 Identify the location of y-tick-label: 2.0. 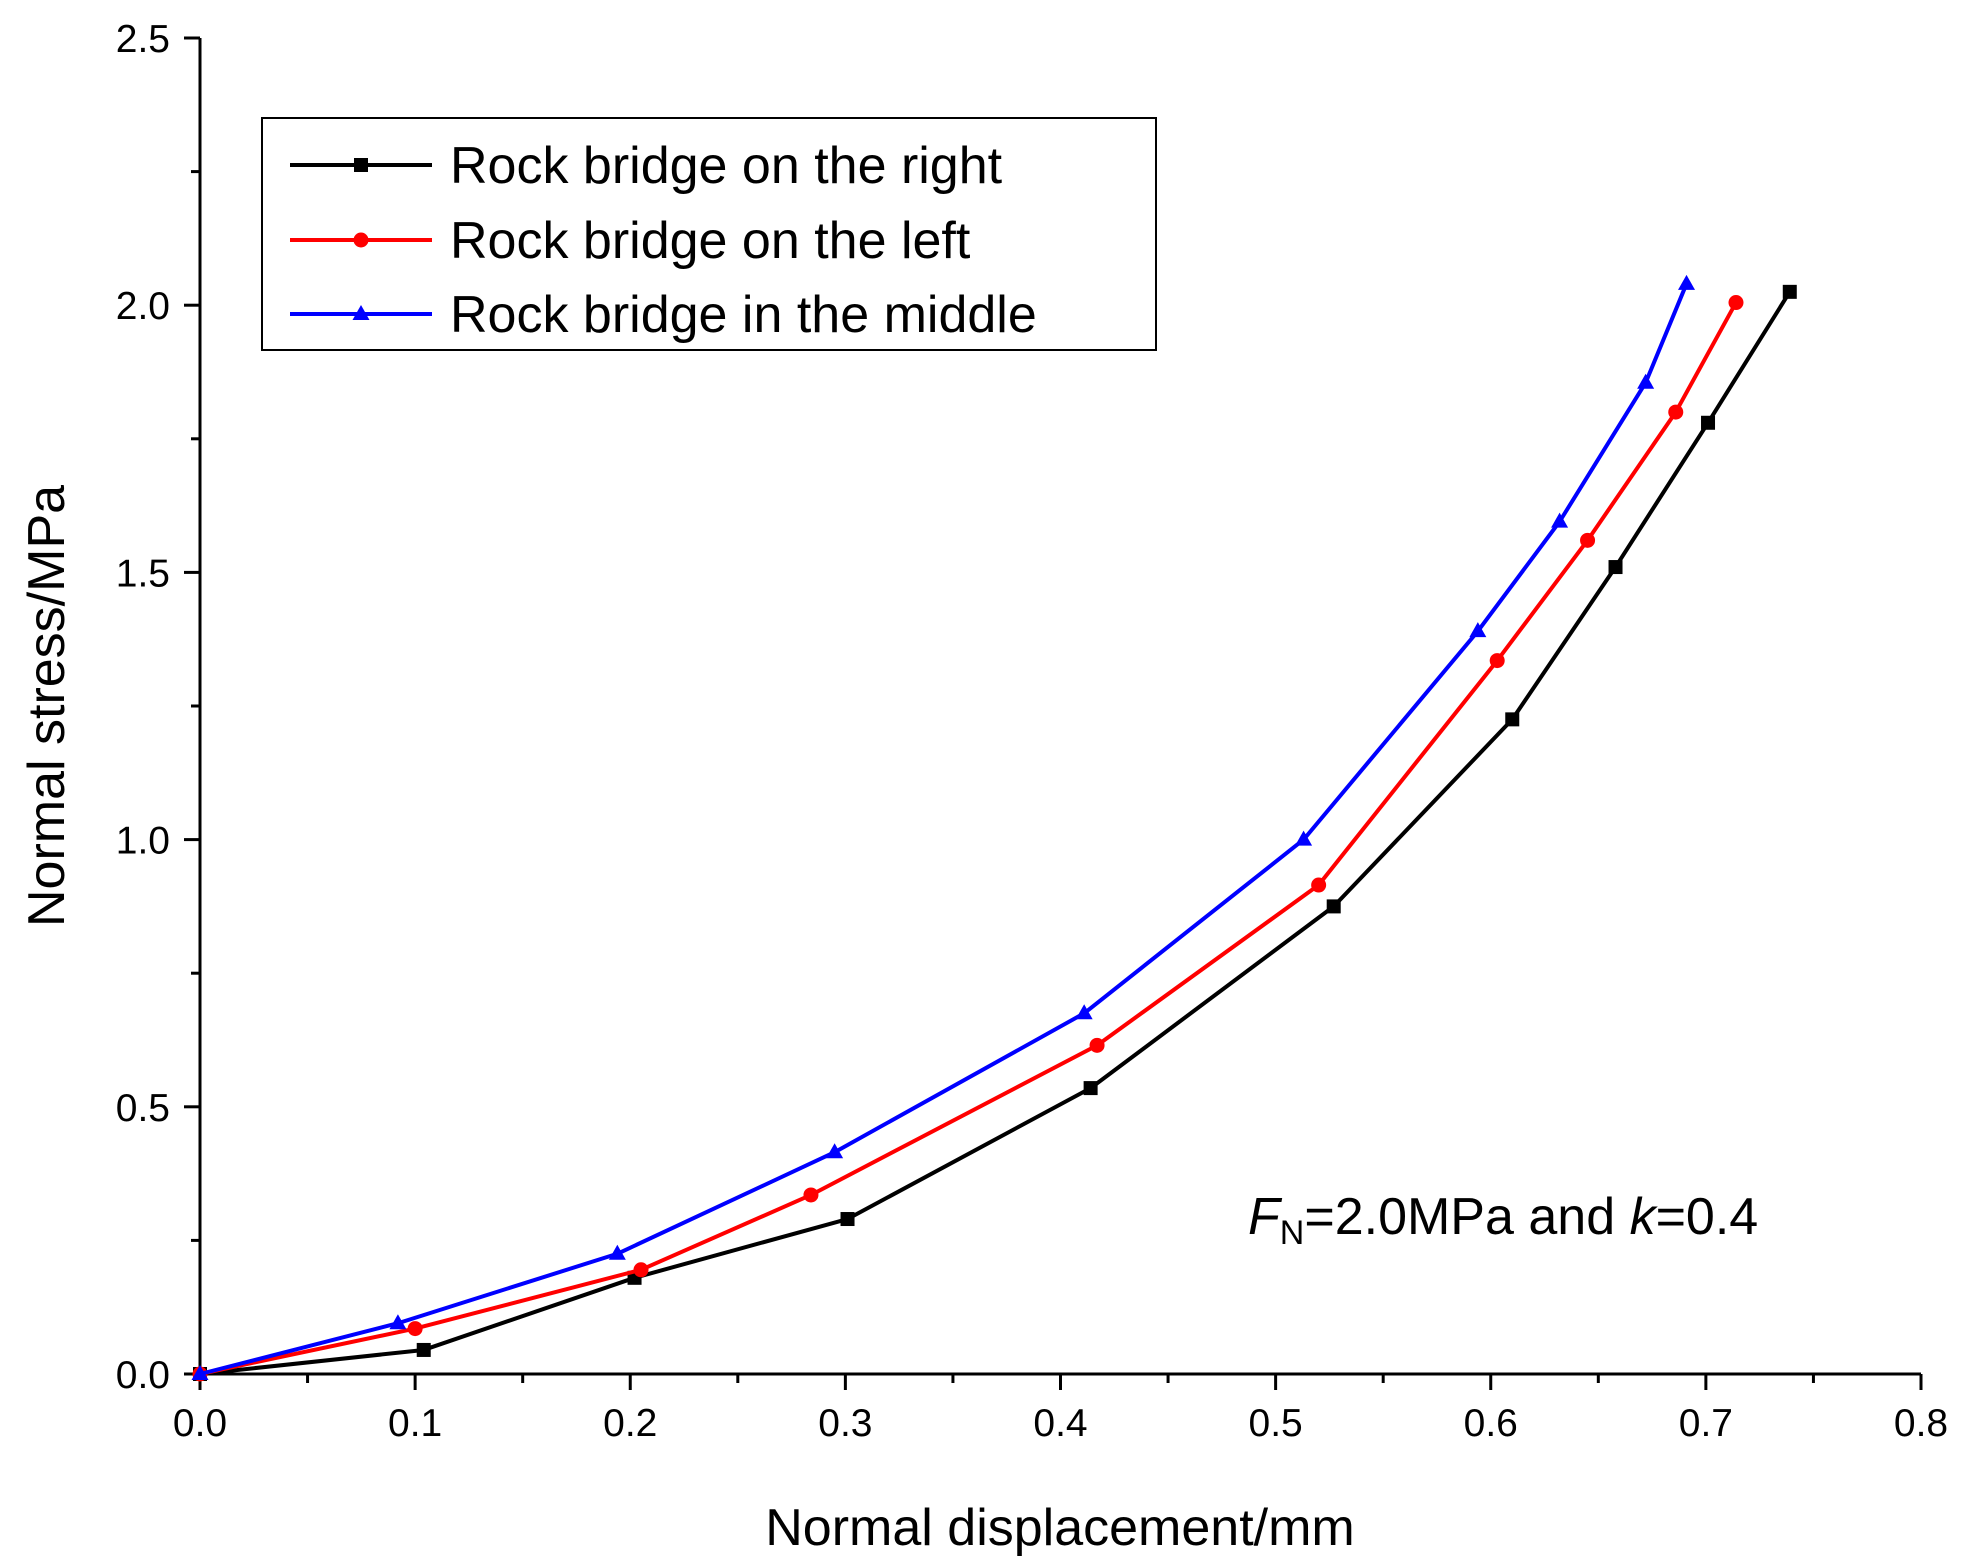
(143, 306).